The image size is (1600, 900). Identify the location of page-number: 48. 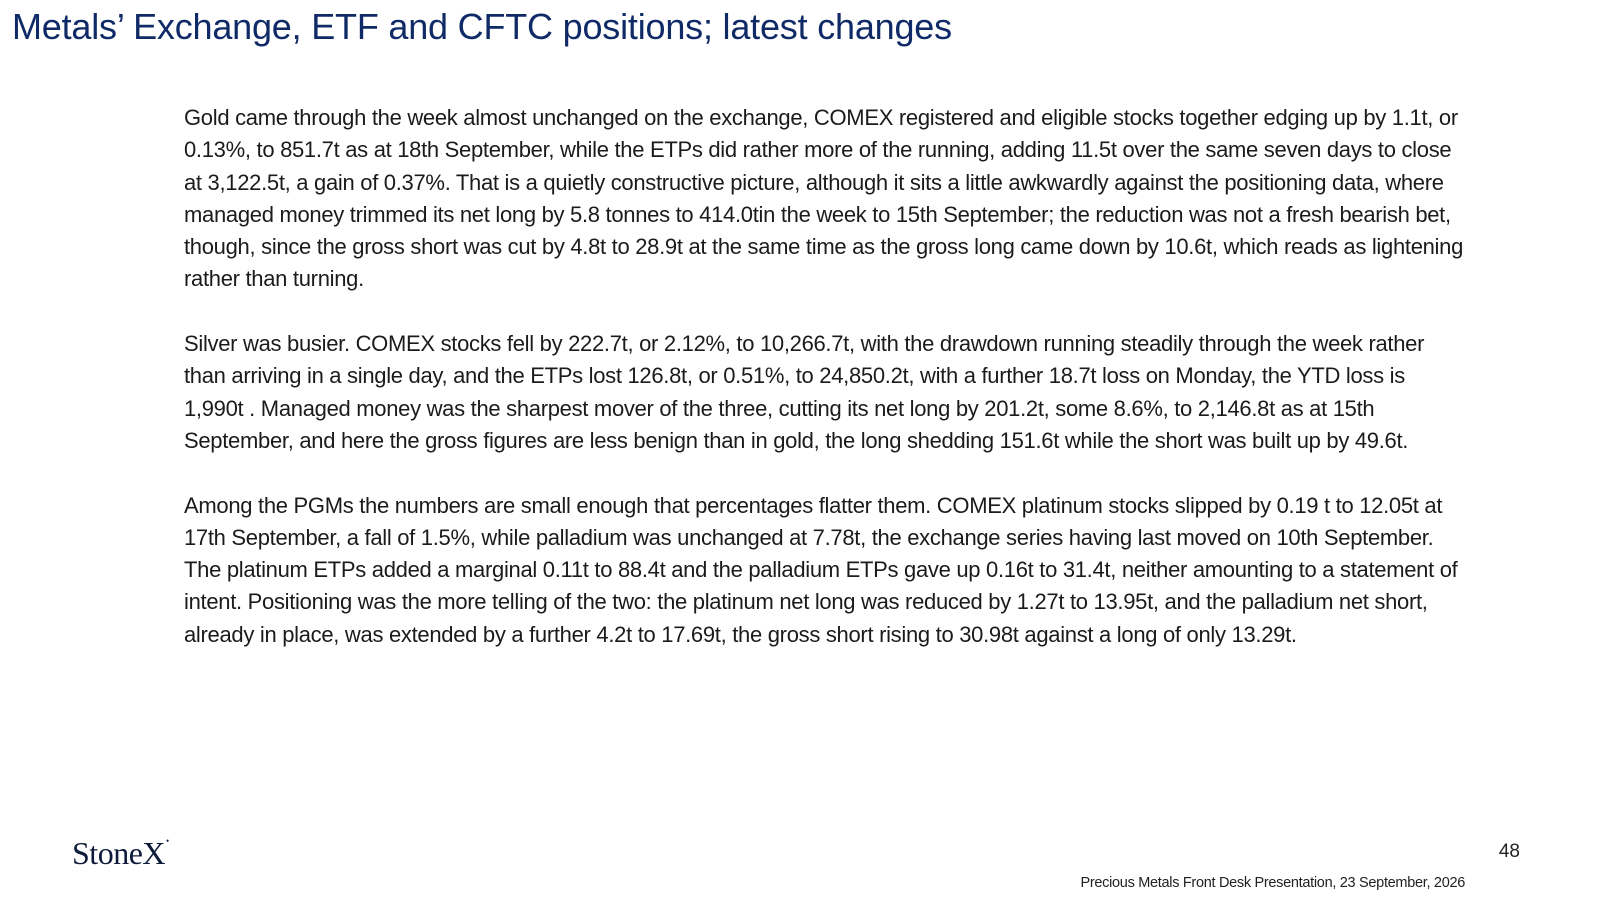
(1509, 851).